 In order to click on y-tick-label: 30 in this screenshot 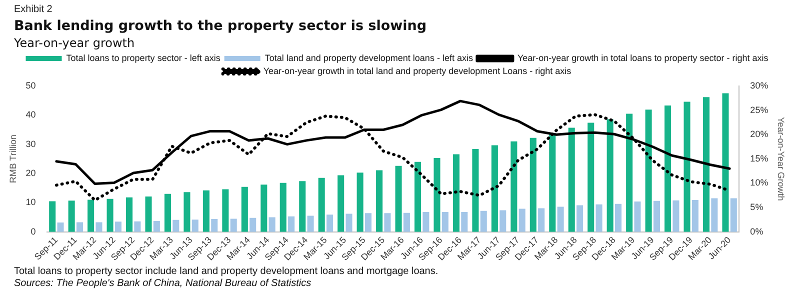, I will do `click(31, 143)`.